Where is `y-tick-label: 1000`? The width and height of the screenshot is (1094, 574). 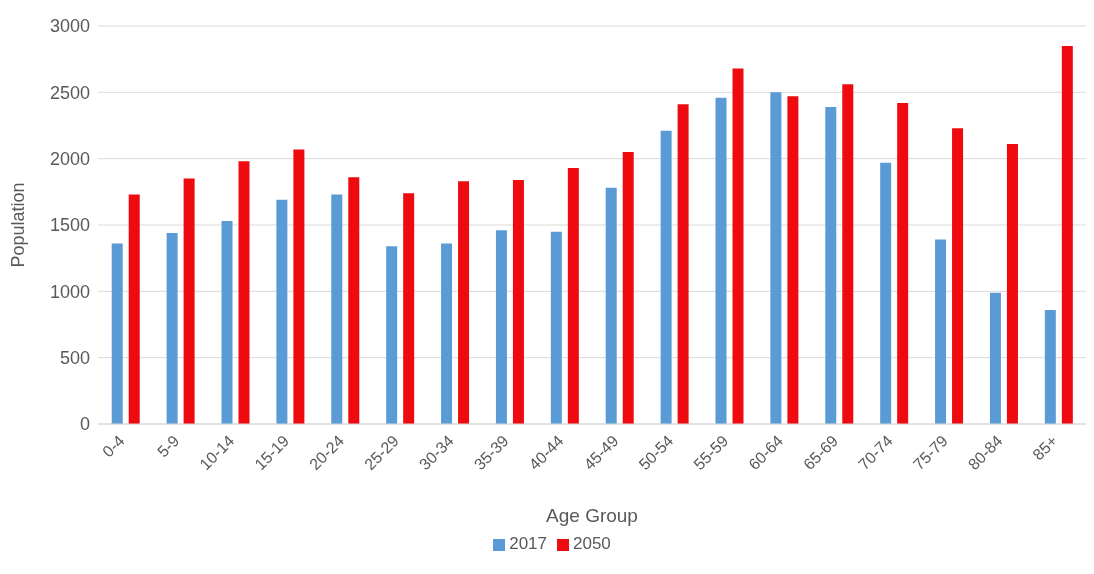
y-tick-label: 1000 is located at coordinates (69, 291).